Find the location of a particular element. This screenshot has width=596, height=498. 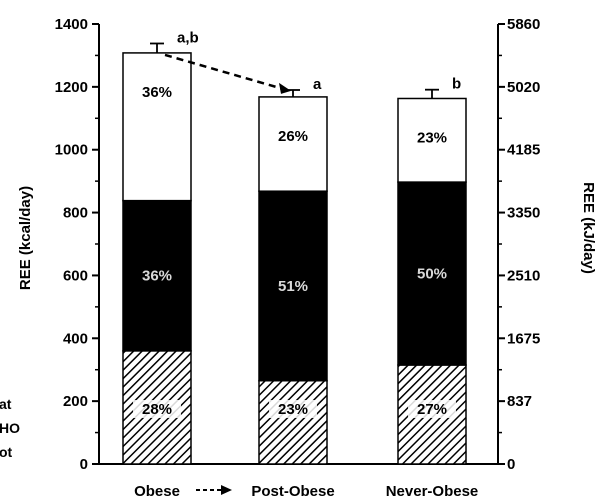

category-label: Post-Obese is located at coordinates (292, 490).